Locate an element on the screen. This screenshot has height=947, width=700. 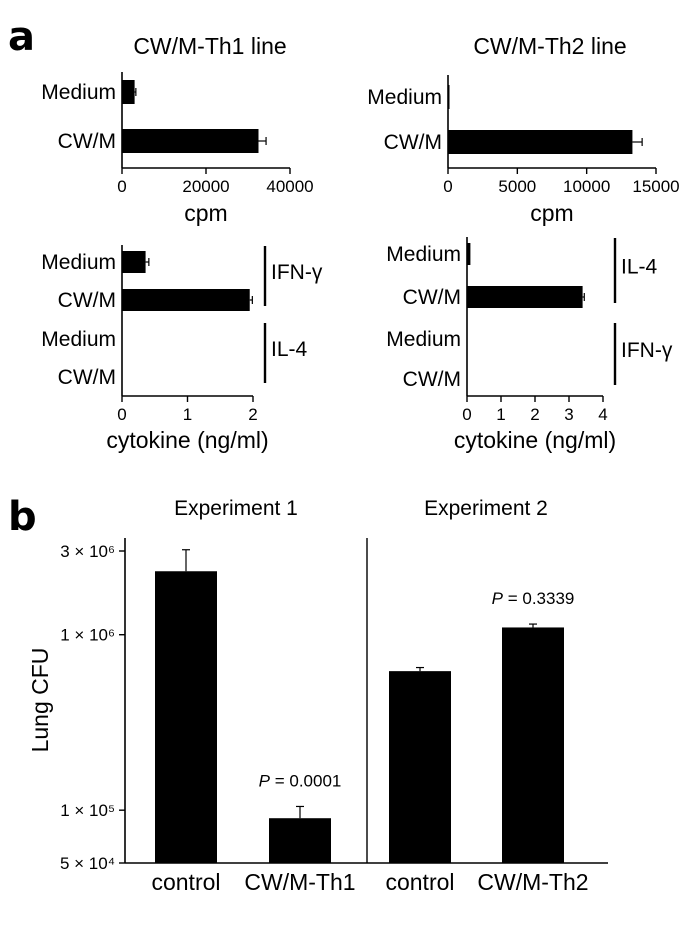
y-tick-label: 1 × 10⁵ is located at coordinates (87, 810).